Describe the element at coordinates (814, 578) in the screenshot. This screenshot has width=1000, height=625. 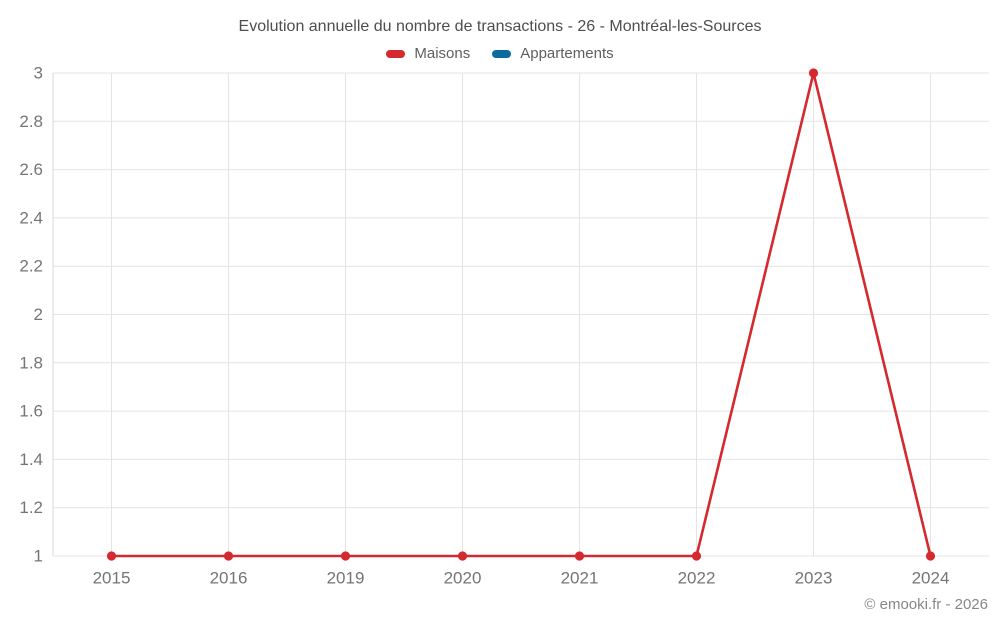
I see `x-tick-label-2023: 2023` at that location.